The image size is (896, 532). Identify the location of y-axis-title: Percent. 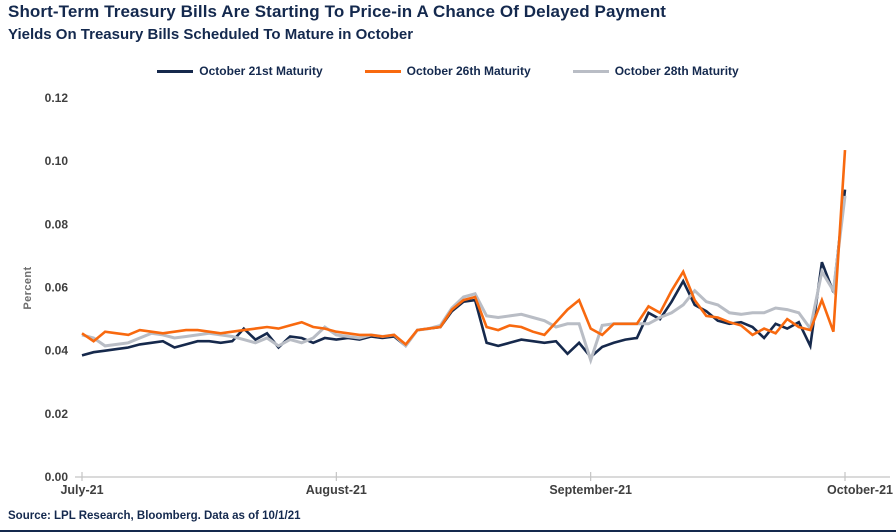
(28, 287).